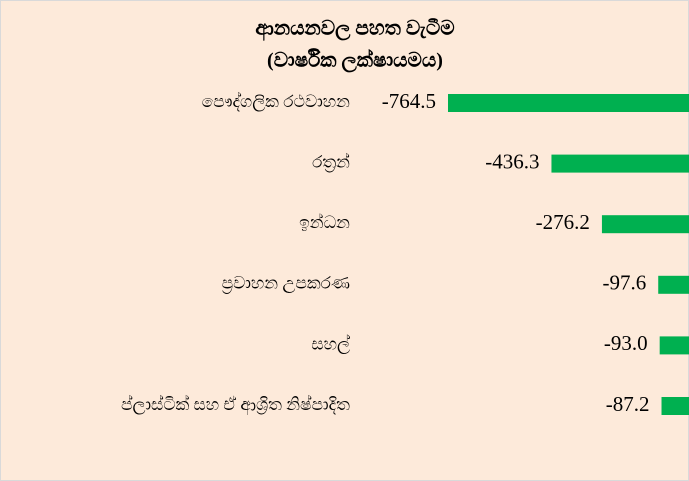 The width and height of the screenshot is (689, 481). Describe the element at coordinates (628, 404) in the screenshot. I see `value-label: -87.2` at that location.